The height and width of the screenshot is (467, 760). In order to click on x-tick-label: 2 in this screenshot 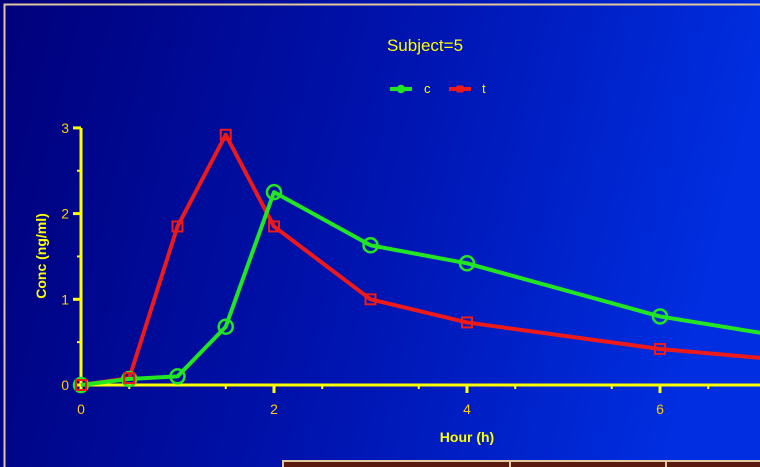, I will do `click(274, 409)`.